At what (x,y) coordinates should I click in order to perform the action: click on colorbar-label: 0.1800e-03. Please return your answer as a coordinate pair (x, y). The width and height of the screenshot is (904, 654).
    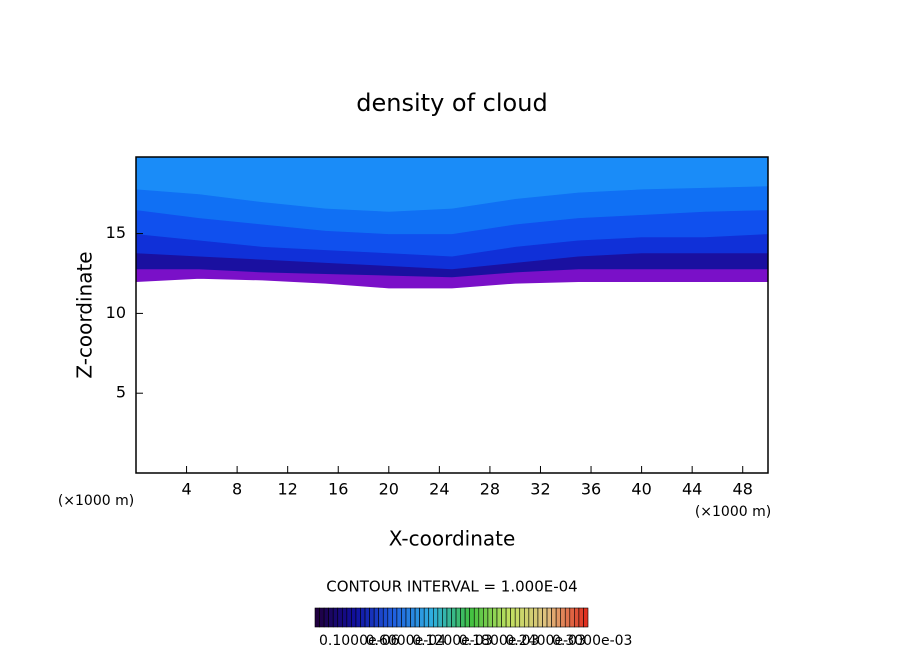
    Looking at the image, I should click on (499, 641).